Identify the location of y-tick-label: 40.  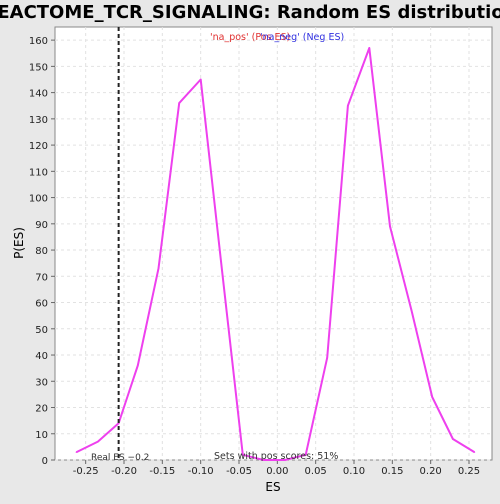
(41, 356).